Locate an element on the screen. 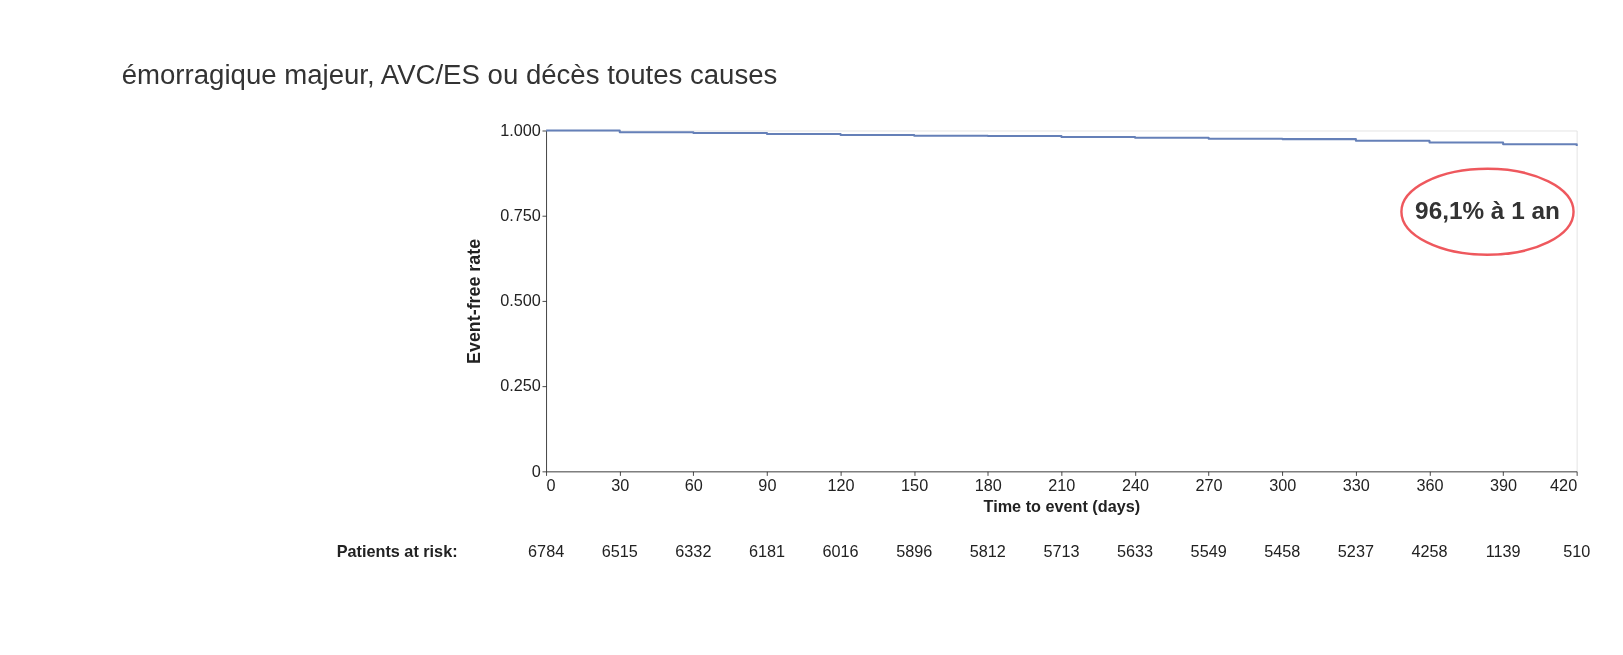  x-tick-label: 120 is located at coordinates (841, 484).